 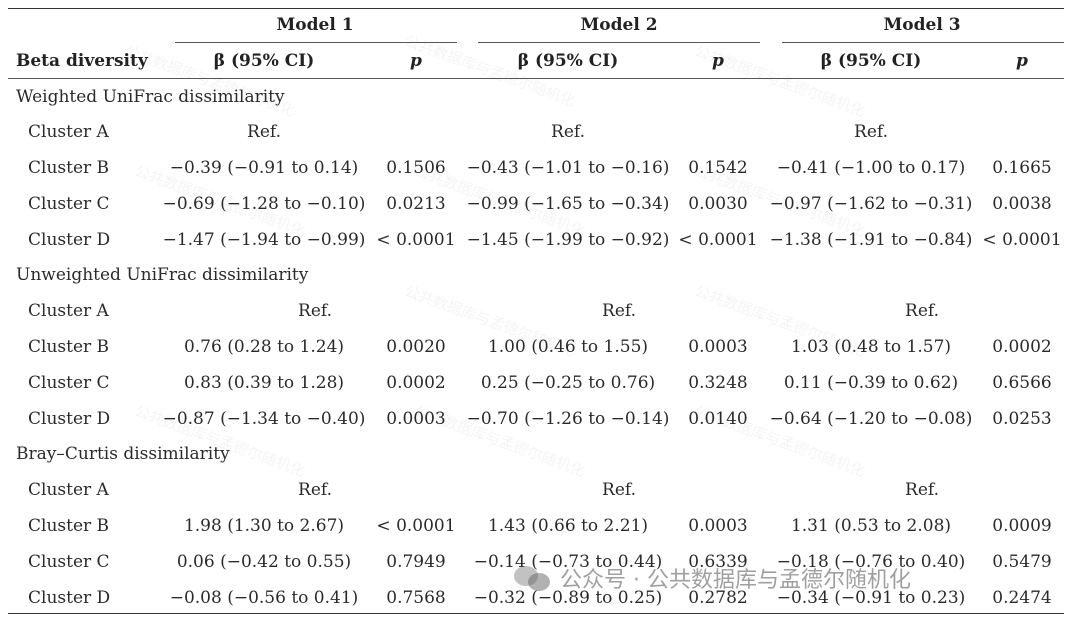 What do you see at coordinates (416, 204) in the screenshot?
I see `p-value: 0.0213` at bounding box center [416, 204].